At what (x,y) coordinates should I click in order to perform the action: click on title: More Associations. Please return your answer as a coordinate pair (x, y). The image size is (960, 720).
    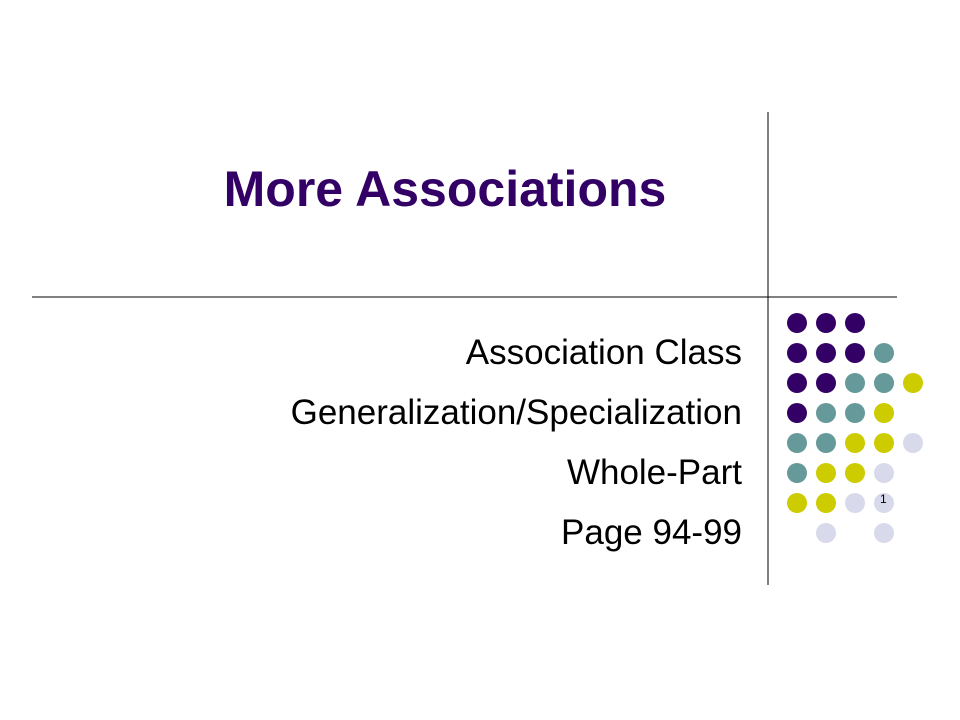
    Looking at the image, I should click on (445, 189).